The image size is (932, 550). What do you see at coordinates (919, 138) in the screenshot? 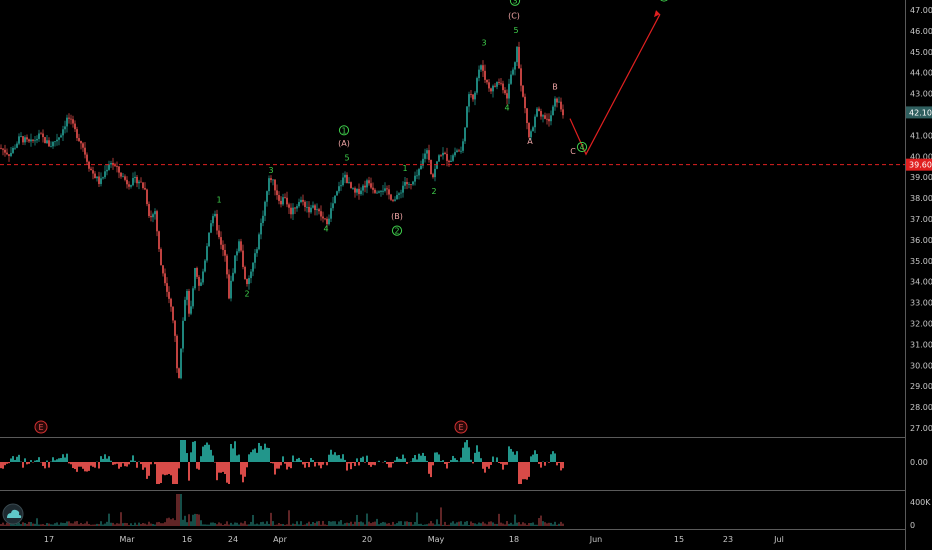
I see `price-badges: 42.10 39.60` at bounding box center [919, 138].